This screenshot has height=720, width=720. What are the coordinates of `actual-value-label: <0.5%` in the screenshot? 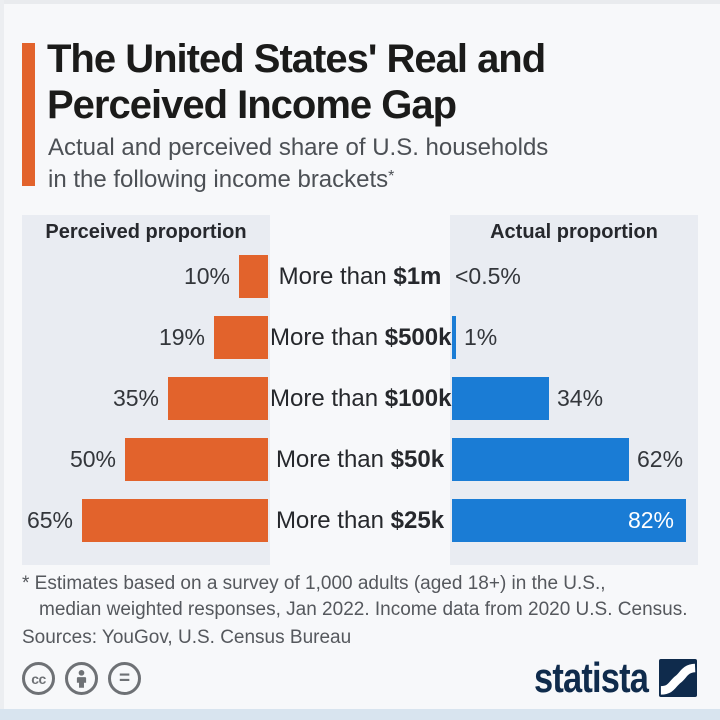 It's located at (488, 276).